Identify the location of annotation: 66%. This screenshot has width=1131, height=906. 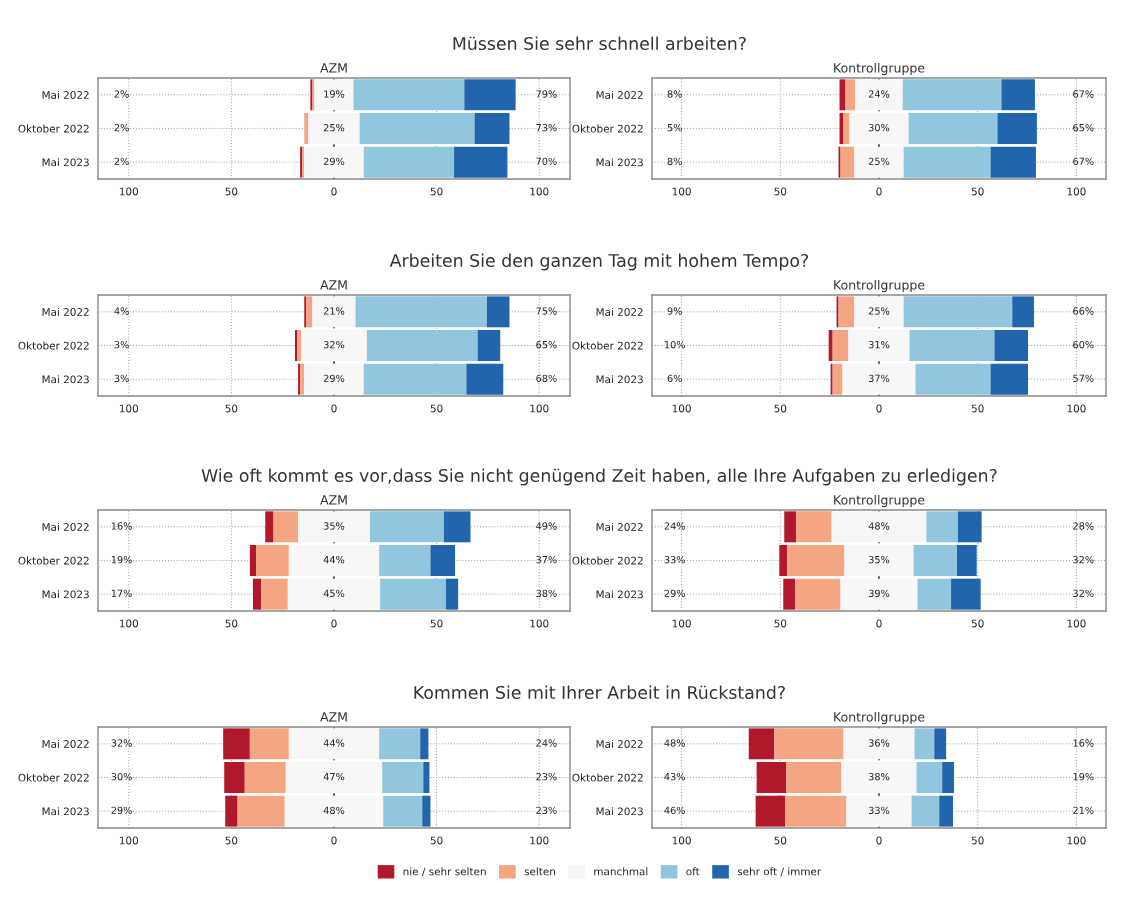
(1083, 311).